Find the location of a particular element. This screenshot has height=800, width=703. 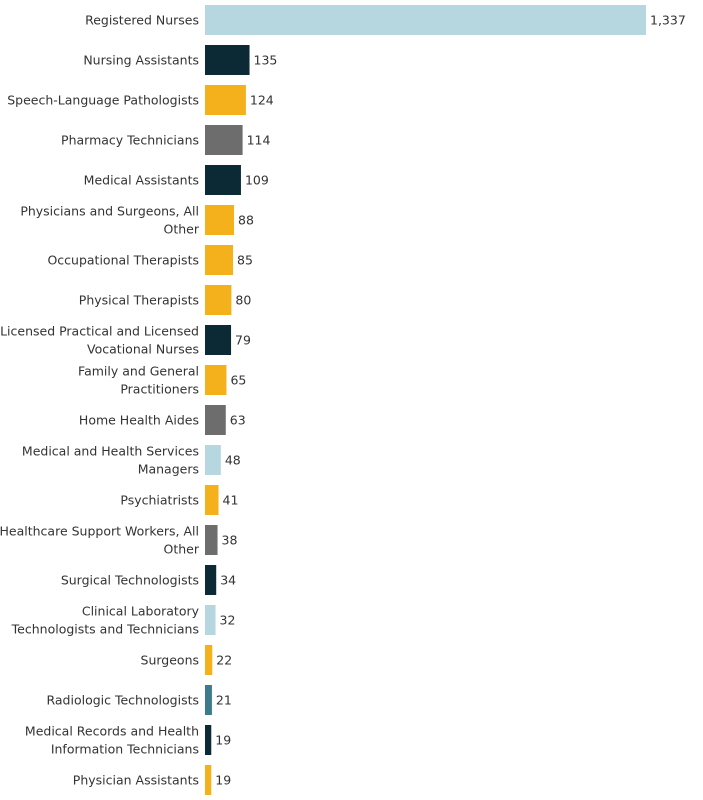

value-label: 124 is located at coordinates (262, 100).